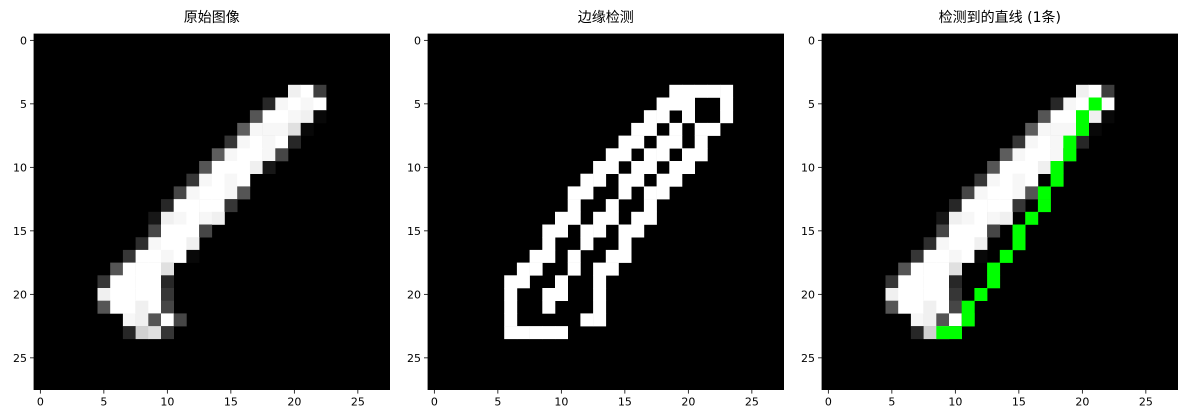 This screenshot has width=1189, height=420. I want to click on y-tick-label: 25, so click(808, 358).